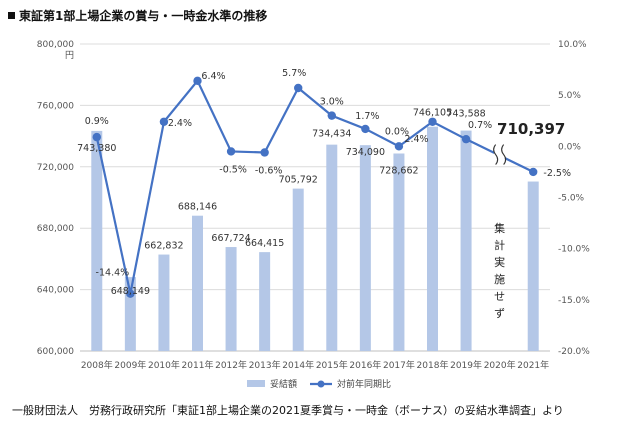  I want to click on x-tick-label: 2019年, so click(466, 365).